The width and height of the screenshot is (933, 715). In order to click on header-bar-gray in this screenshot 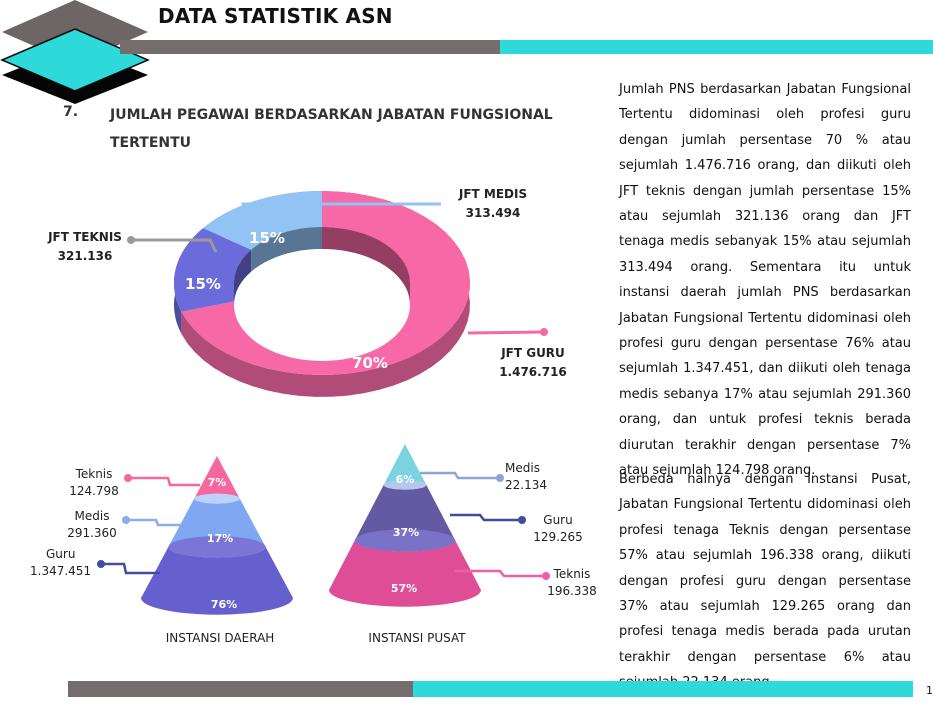, I will do `click(311, 47)`.